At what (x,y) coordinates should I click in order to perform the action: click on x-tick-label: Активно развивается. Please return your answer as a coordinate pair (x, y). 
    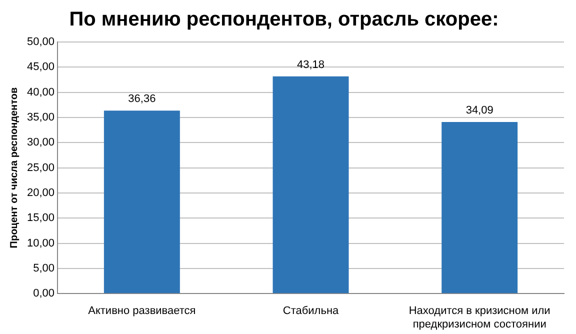
    Looking at the image, I should click on (142, 311).